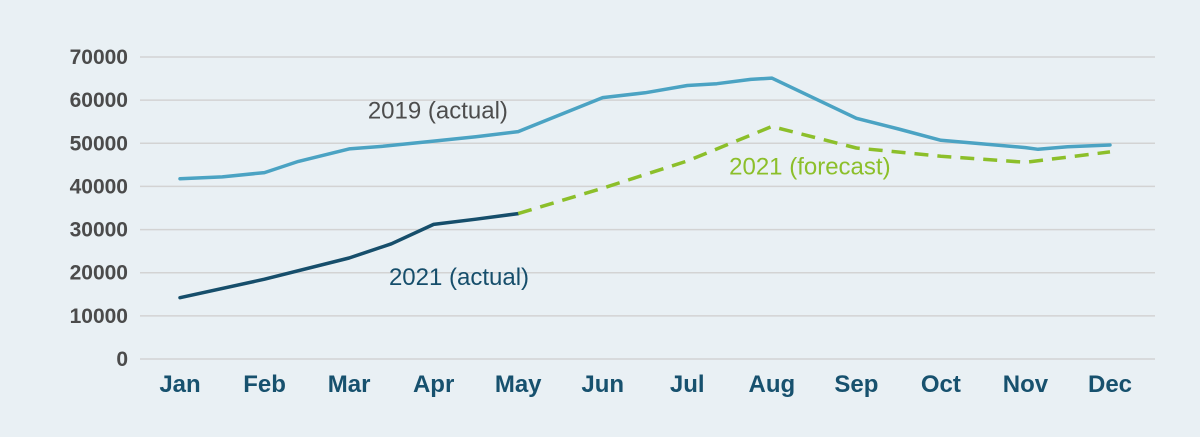 The image size is (1200, 437). What do you see at coordinates (179, 384) in the screenshot?
I see `x-tick-label: Jan` at bounding box center [179, 384].